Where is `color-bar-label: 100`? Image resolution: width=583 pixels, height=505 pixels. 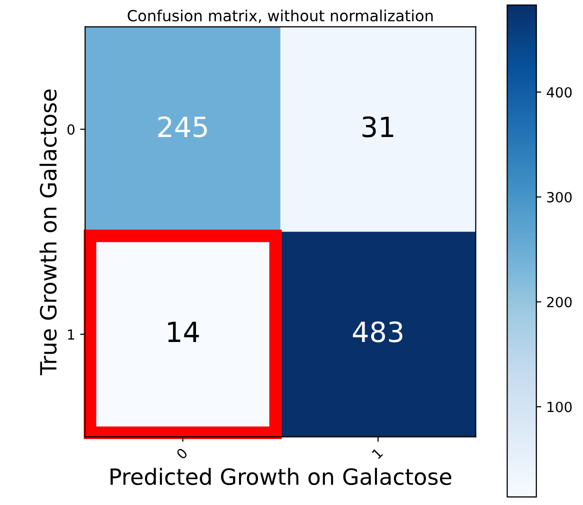 color-bar-label: 100 is located at coordinates (560, 407).